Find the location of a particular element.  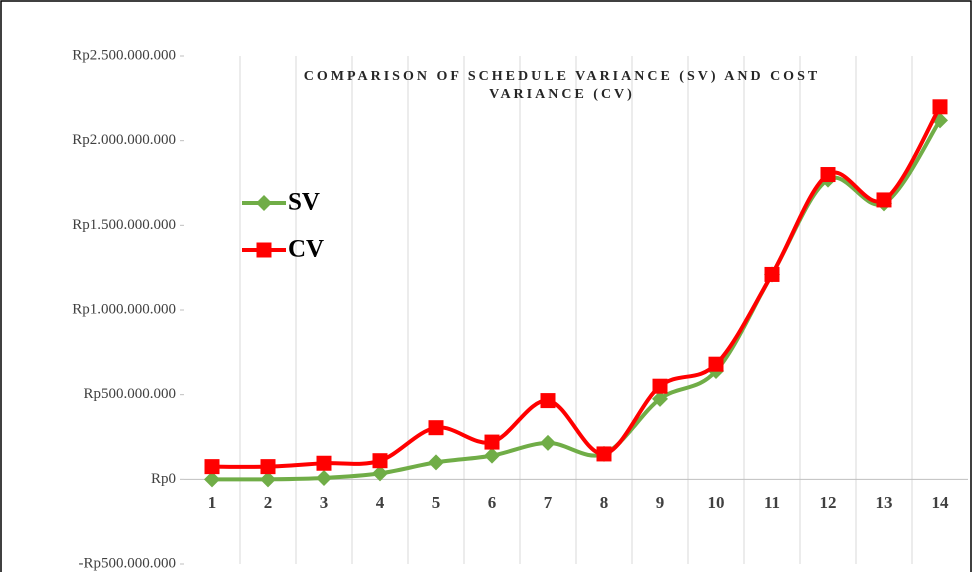

x-tick-label: 12 is located at coordinates (828, 502).